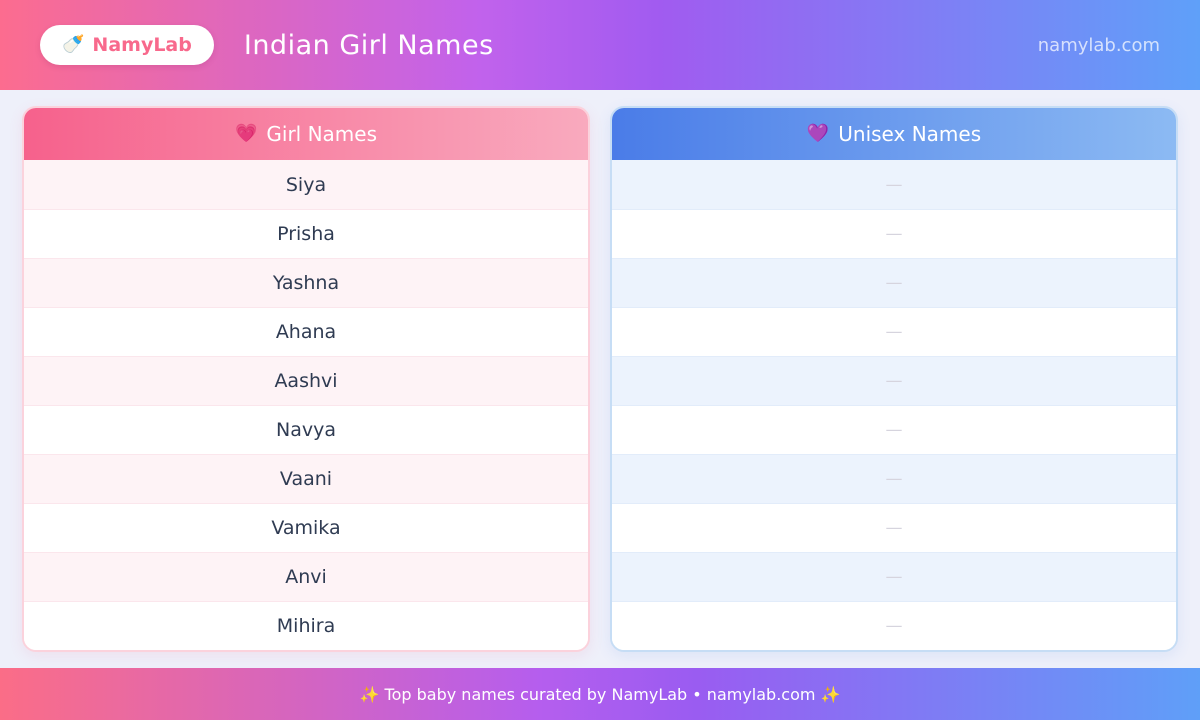  Describe the element at coordinates (306, 478) in the screenshot. I see `girl-name-row: Vaani` at that location.